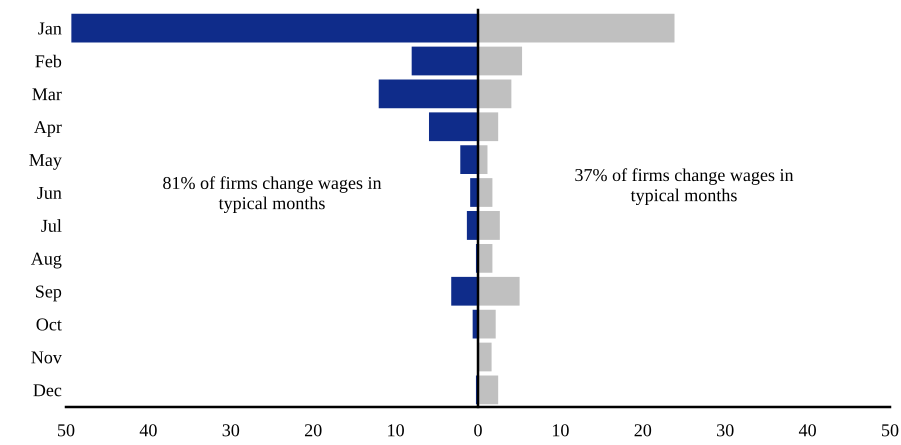 The image size is (901, 445). Describe the element at coordinates (46, 357) in the screenshot. I see `y-tick-label: Nov` at that location.